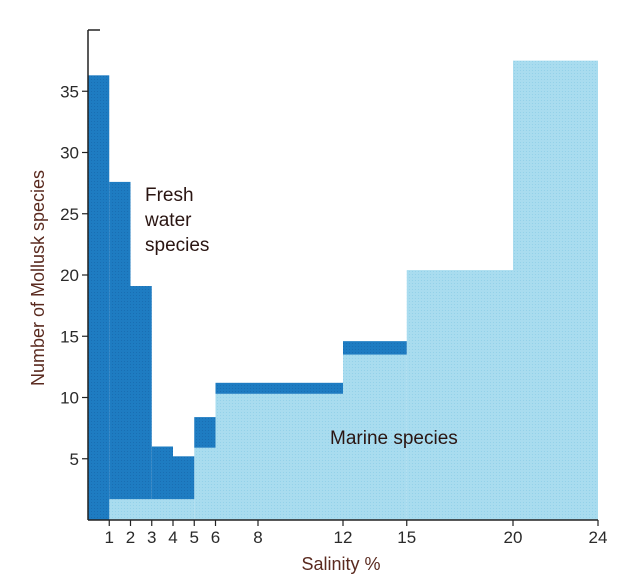 The image size is (626, 587). I want to click on marine-species-annotation: Marine species, so click(394, 438).